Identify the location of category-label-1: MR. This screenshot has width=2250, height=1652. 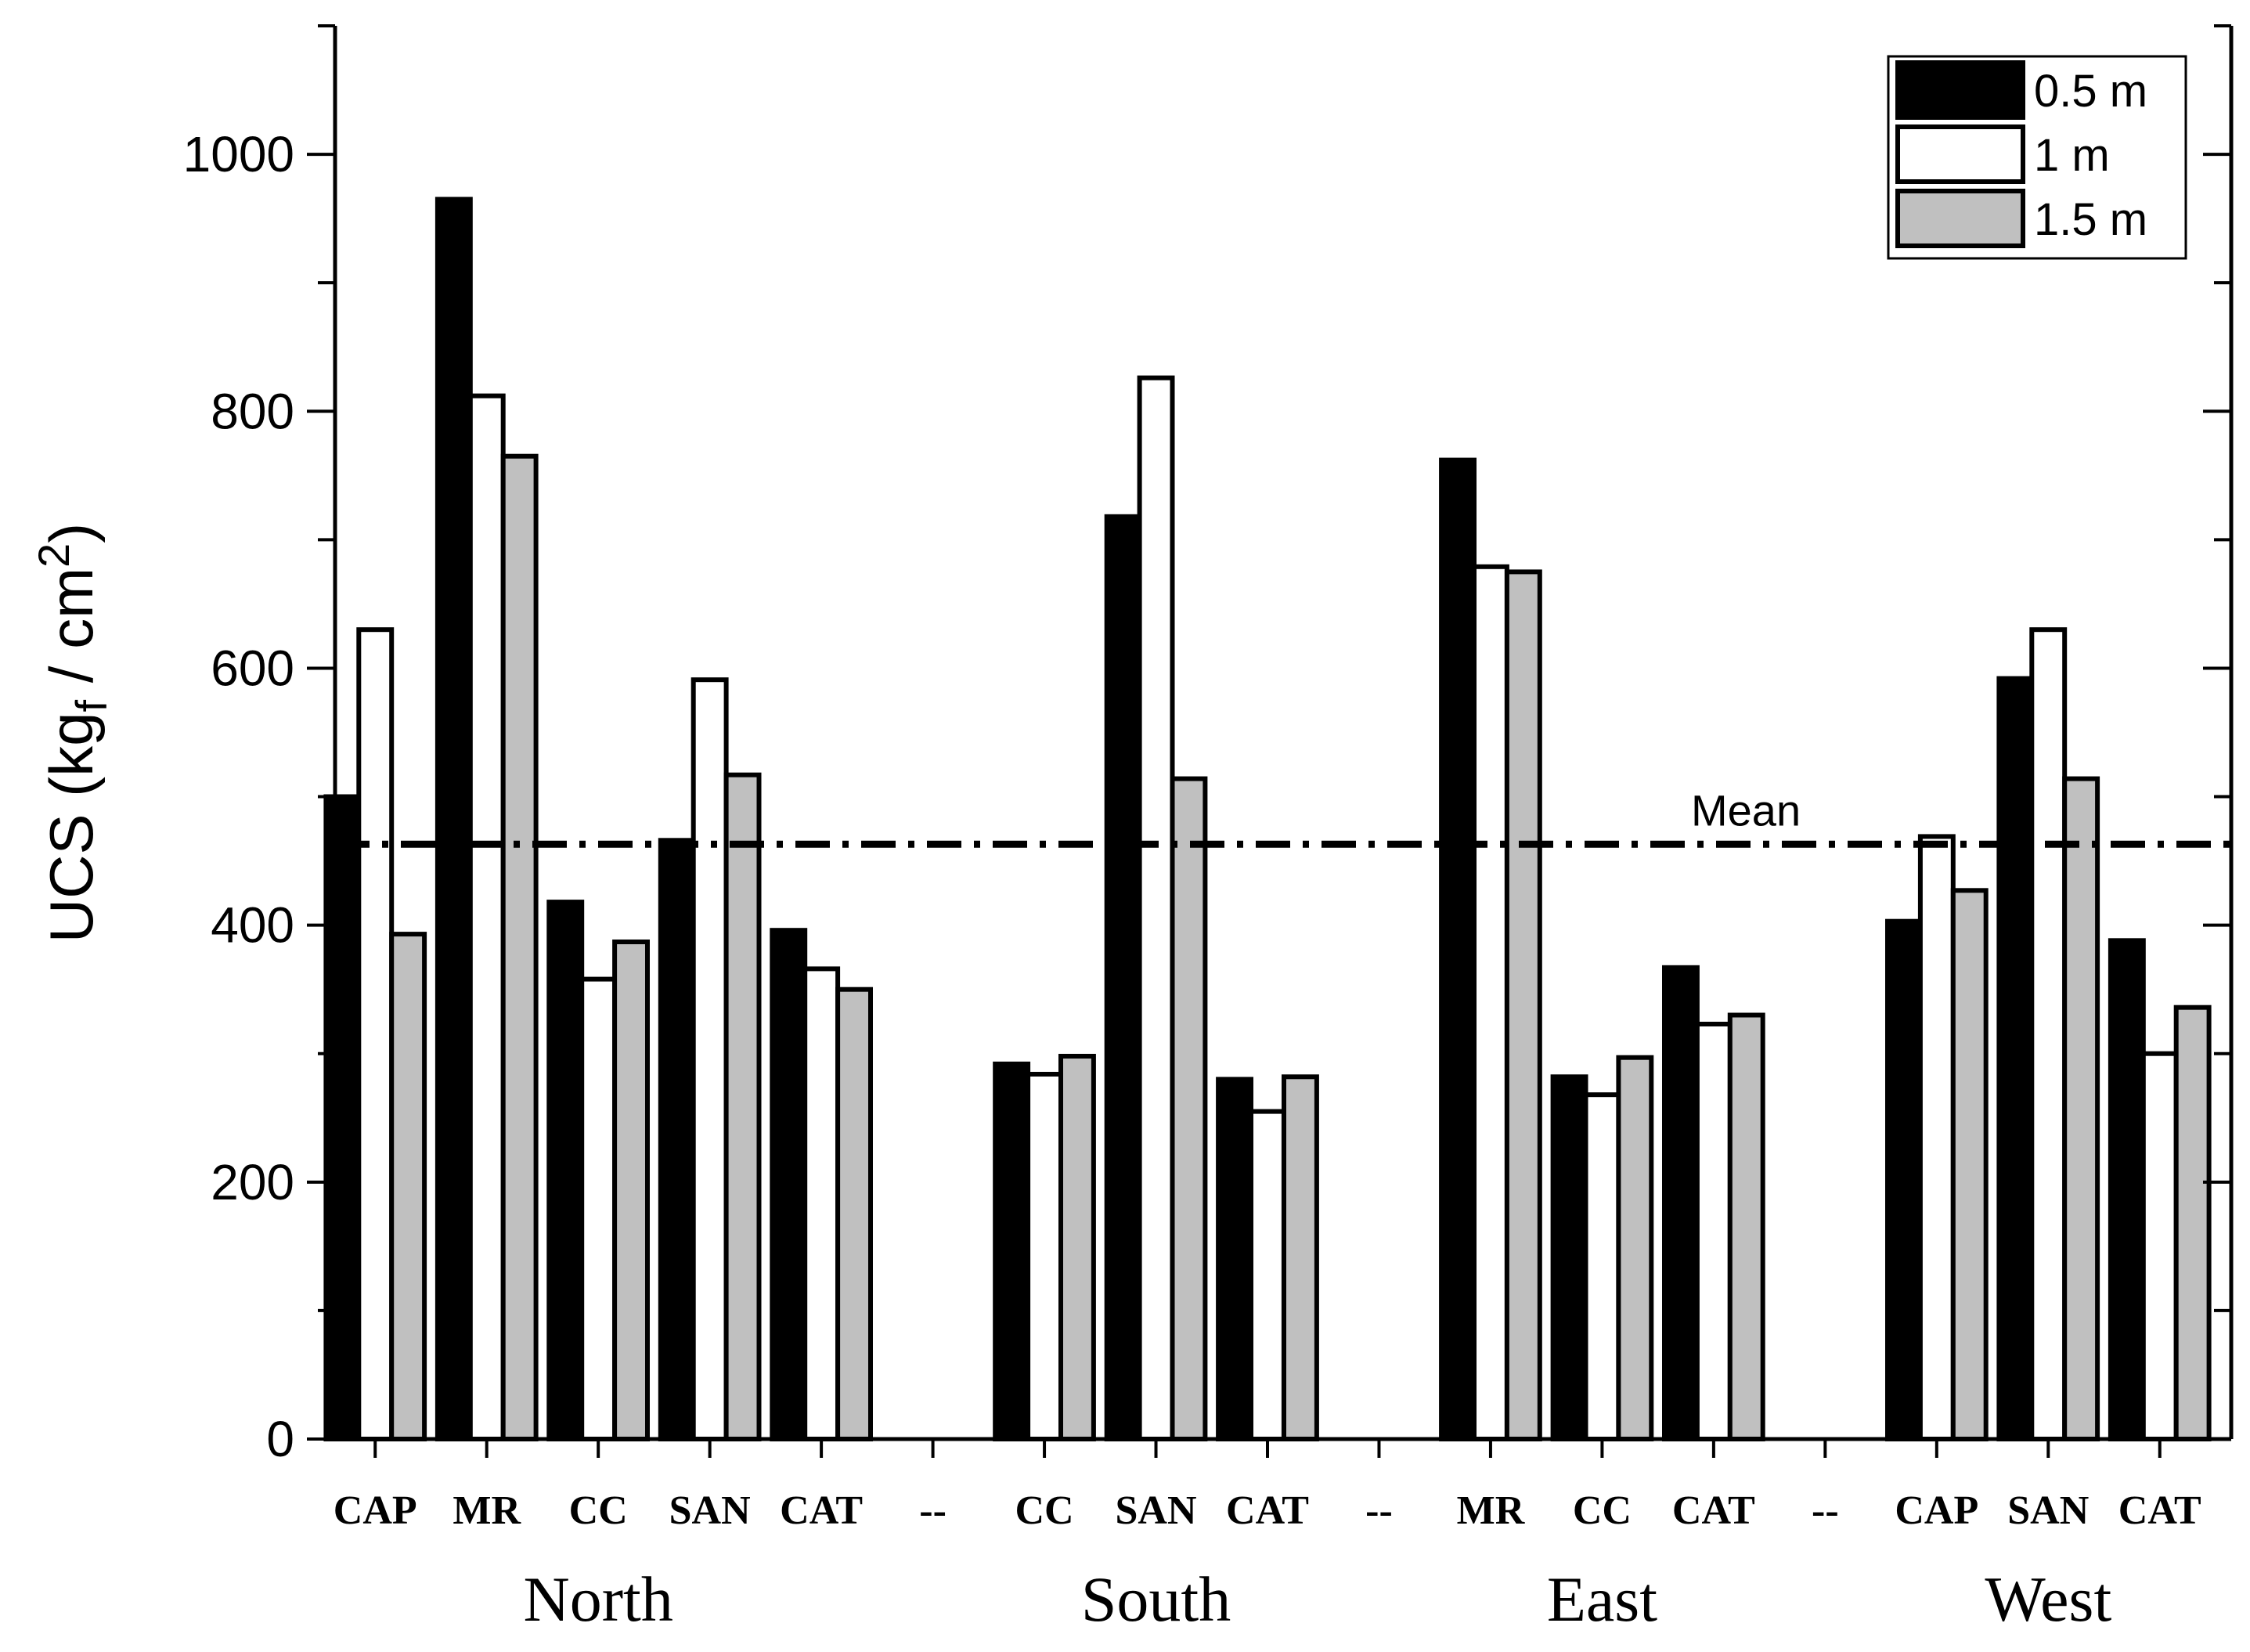
(487, 1510).